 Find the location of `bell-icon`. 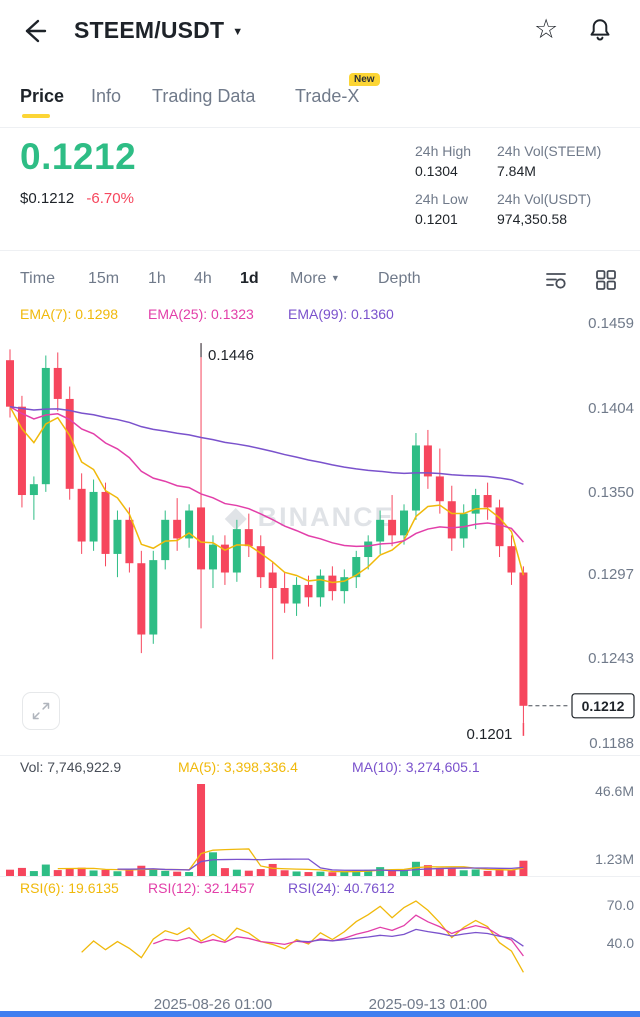

bell-icon is located at coordinates (600, 30).